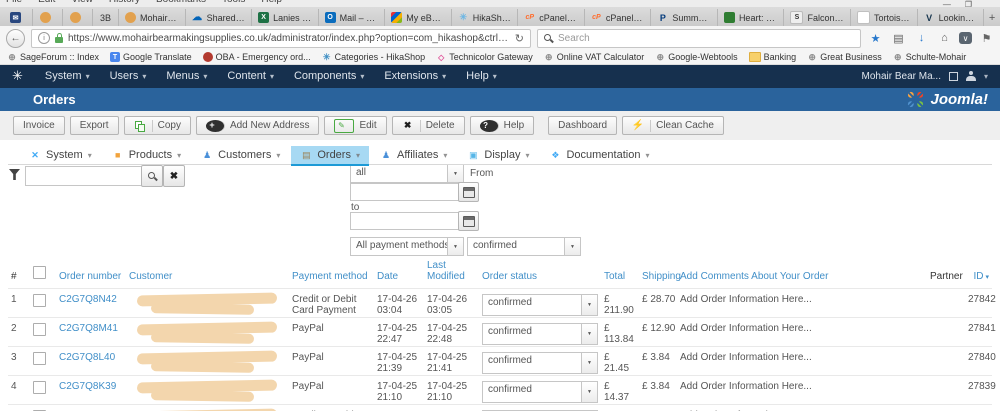 This screenshot has width=1000, height=411. What do you see at coordinates (684, 17) in the screenshot?
I see `browser-tab: Summary – PayP` at bounding box center [684, 17].